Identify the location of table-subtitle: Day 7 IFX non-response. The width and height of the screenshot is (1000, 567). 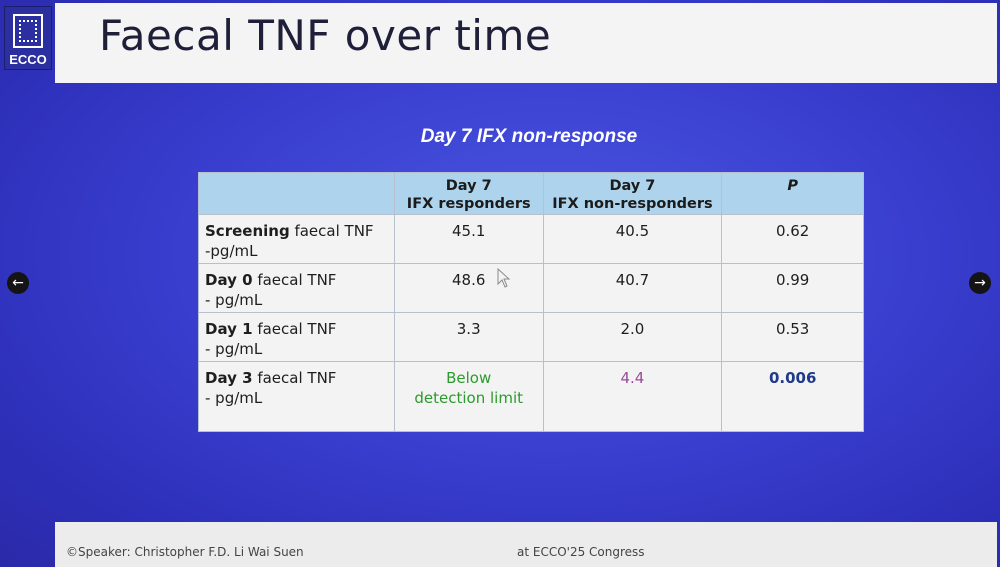
(529, 136).